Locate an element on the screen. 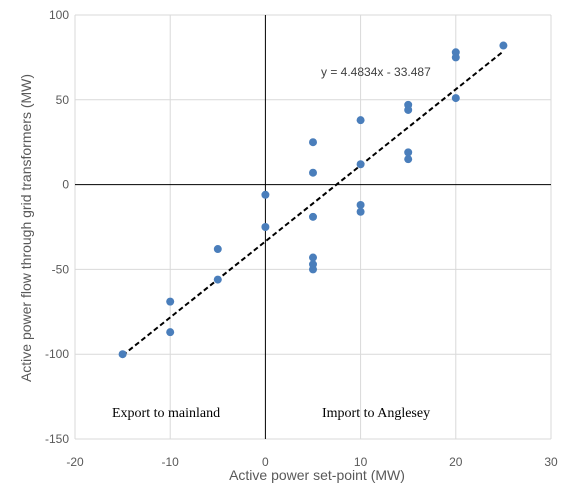  y-tick-label: -50 is located at coordinates (61, 269).